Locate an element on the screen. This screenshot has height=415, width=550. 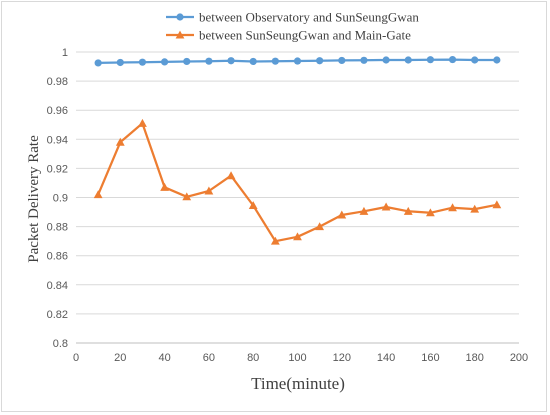
x-tick-labels: 0 20 40 60 80 100 120 140 160 180 200 is located at coordinates (300, 358).